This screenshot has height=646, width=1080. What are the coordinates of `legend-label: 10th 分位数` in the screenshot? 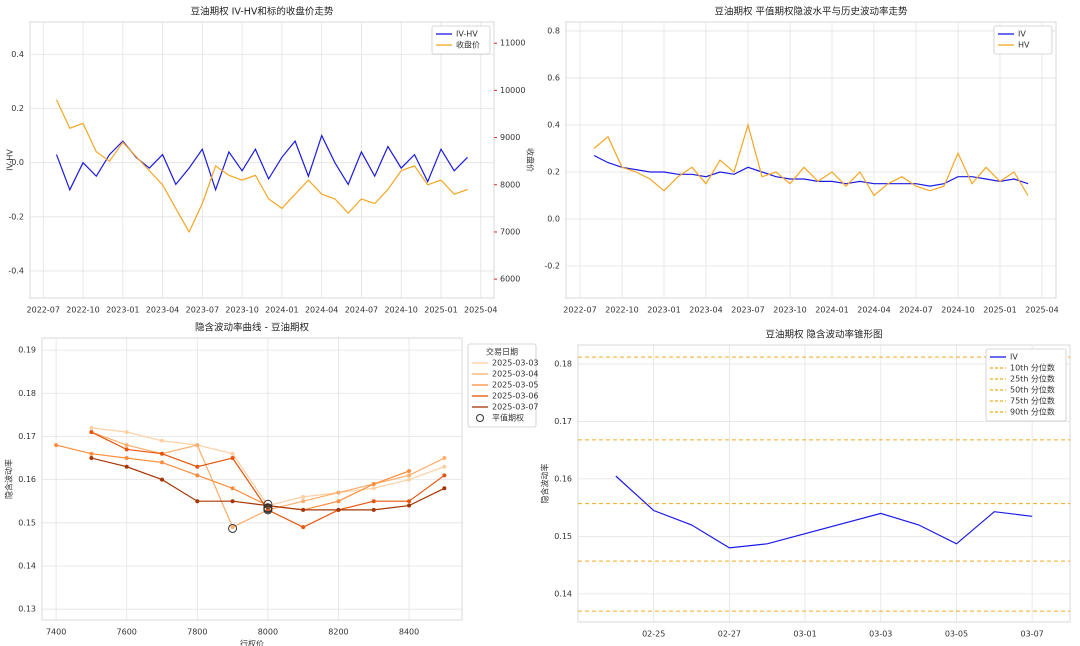 It's located at (1032, 368).